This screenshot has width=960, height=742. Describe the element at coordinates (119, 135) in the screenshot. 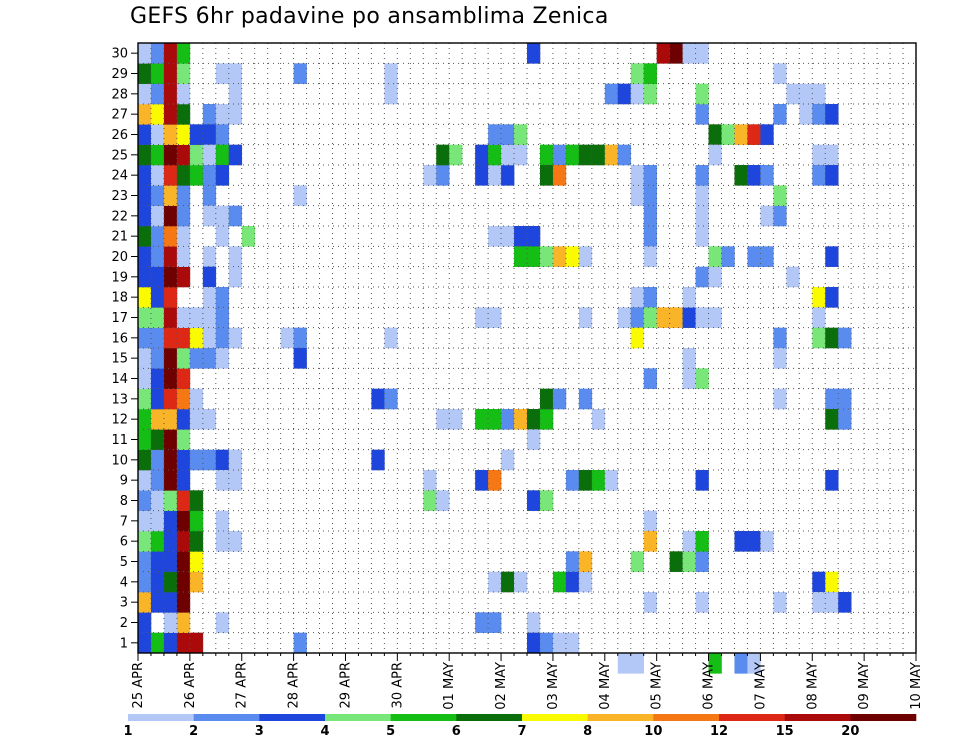

I see `y-tick-label: 26` at that location.